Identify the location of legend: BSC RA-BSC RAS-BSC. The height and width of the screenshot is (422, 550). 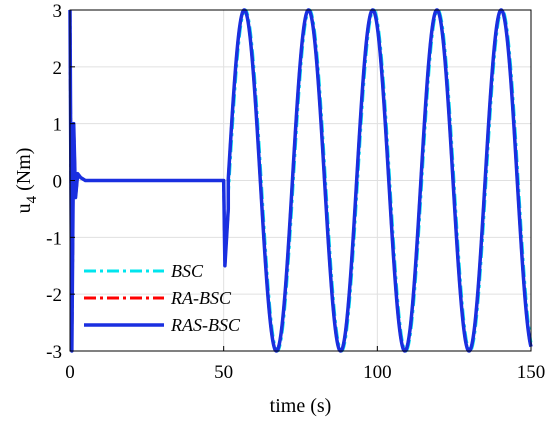
(162, 298).